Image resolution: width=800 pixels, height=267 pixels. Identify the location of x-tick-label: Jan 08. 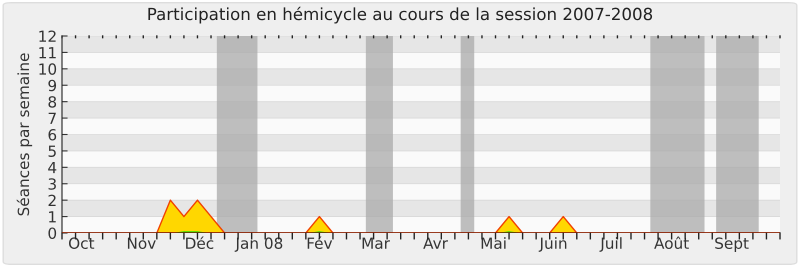
(258, 244).